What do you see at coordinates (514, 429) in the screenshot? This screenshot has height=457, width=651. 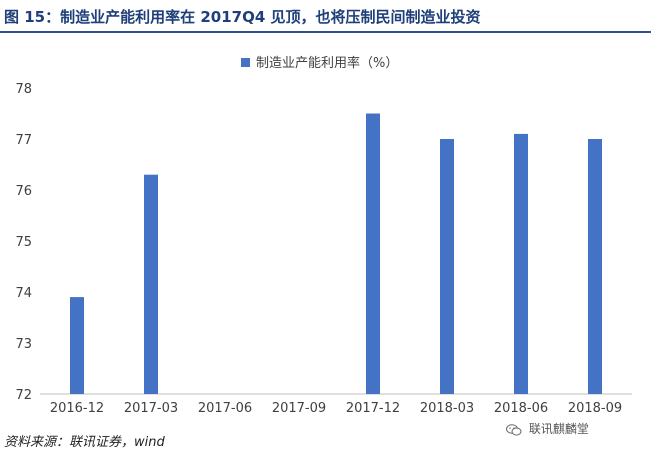 I see `wechat-icon` at bounding box center [514, 429].